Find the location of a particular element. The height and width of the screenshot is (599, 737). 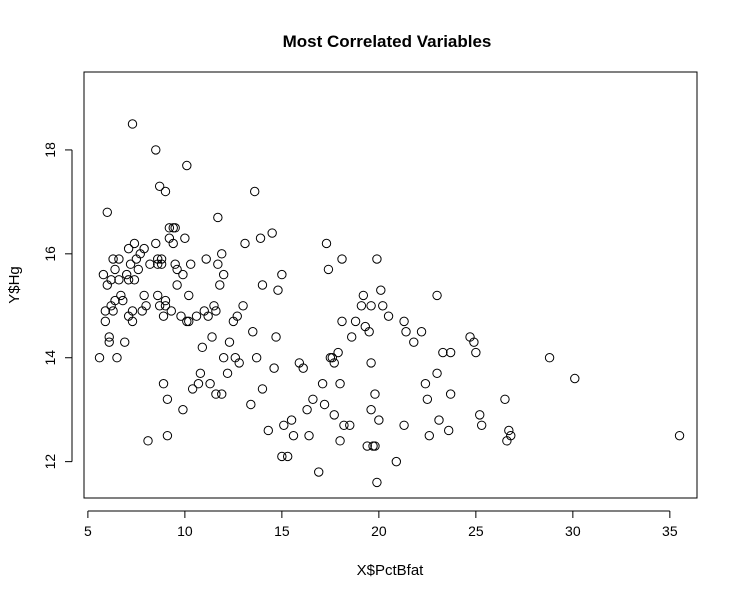

x-tick-label: 5 is located at coordinates (88, 531).